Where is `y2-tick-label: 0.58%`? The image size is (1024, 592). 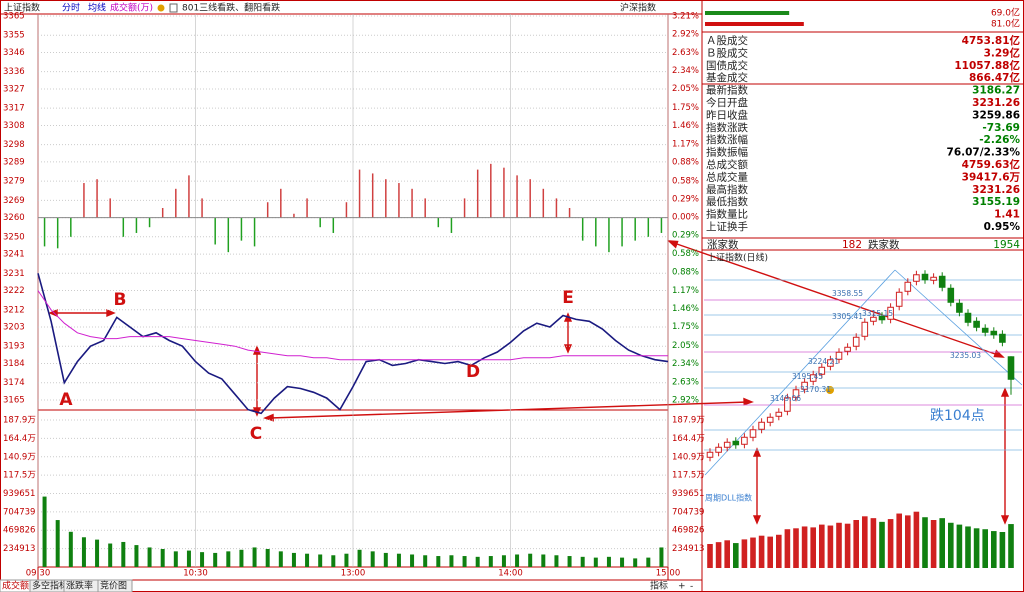
y2-tick-label: 0.58% is located at coordinates (685, 181).